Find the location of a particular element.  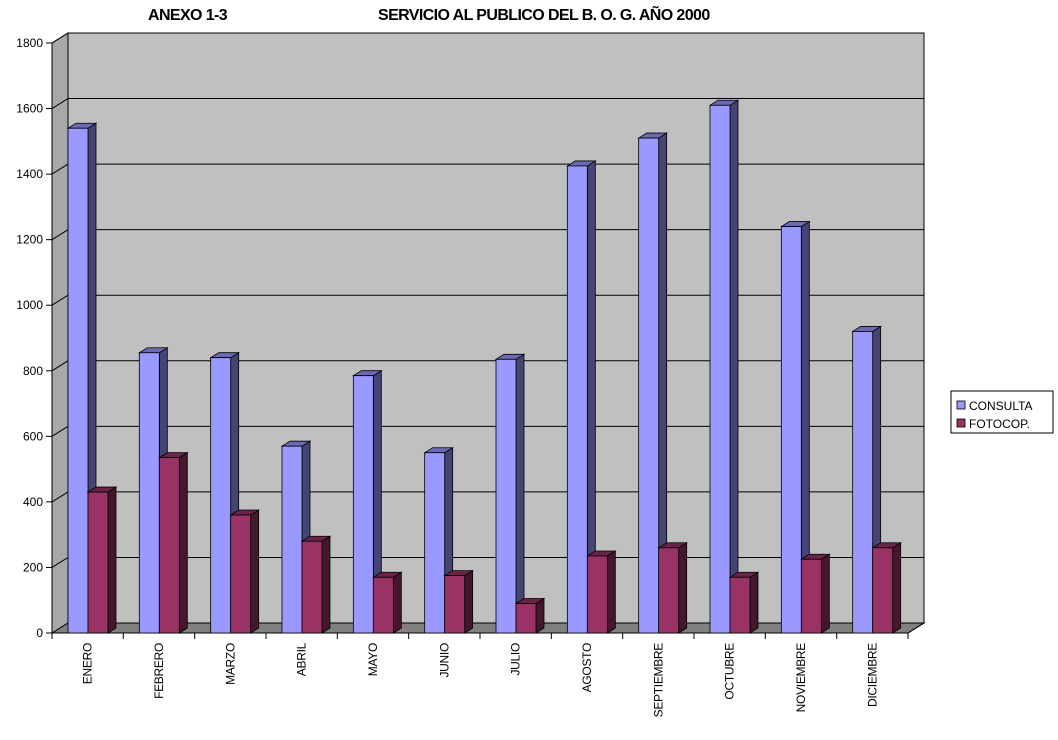

x-tick-label: SEPTIEMBRE is located at coordinates (658, 680).